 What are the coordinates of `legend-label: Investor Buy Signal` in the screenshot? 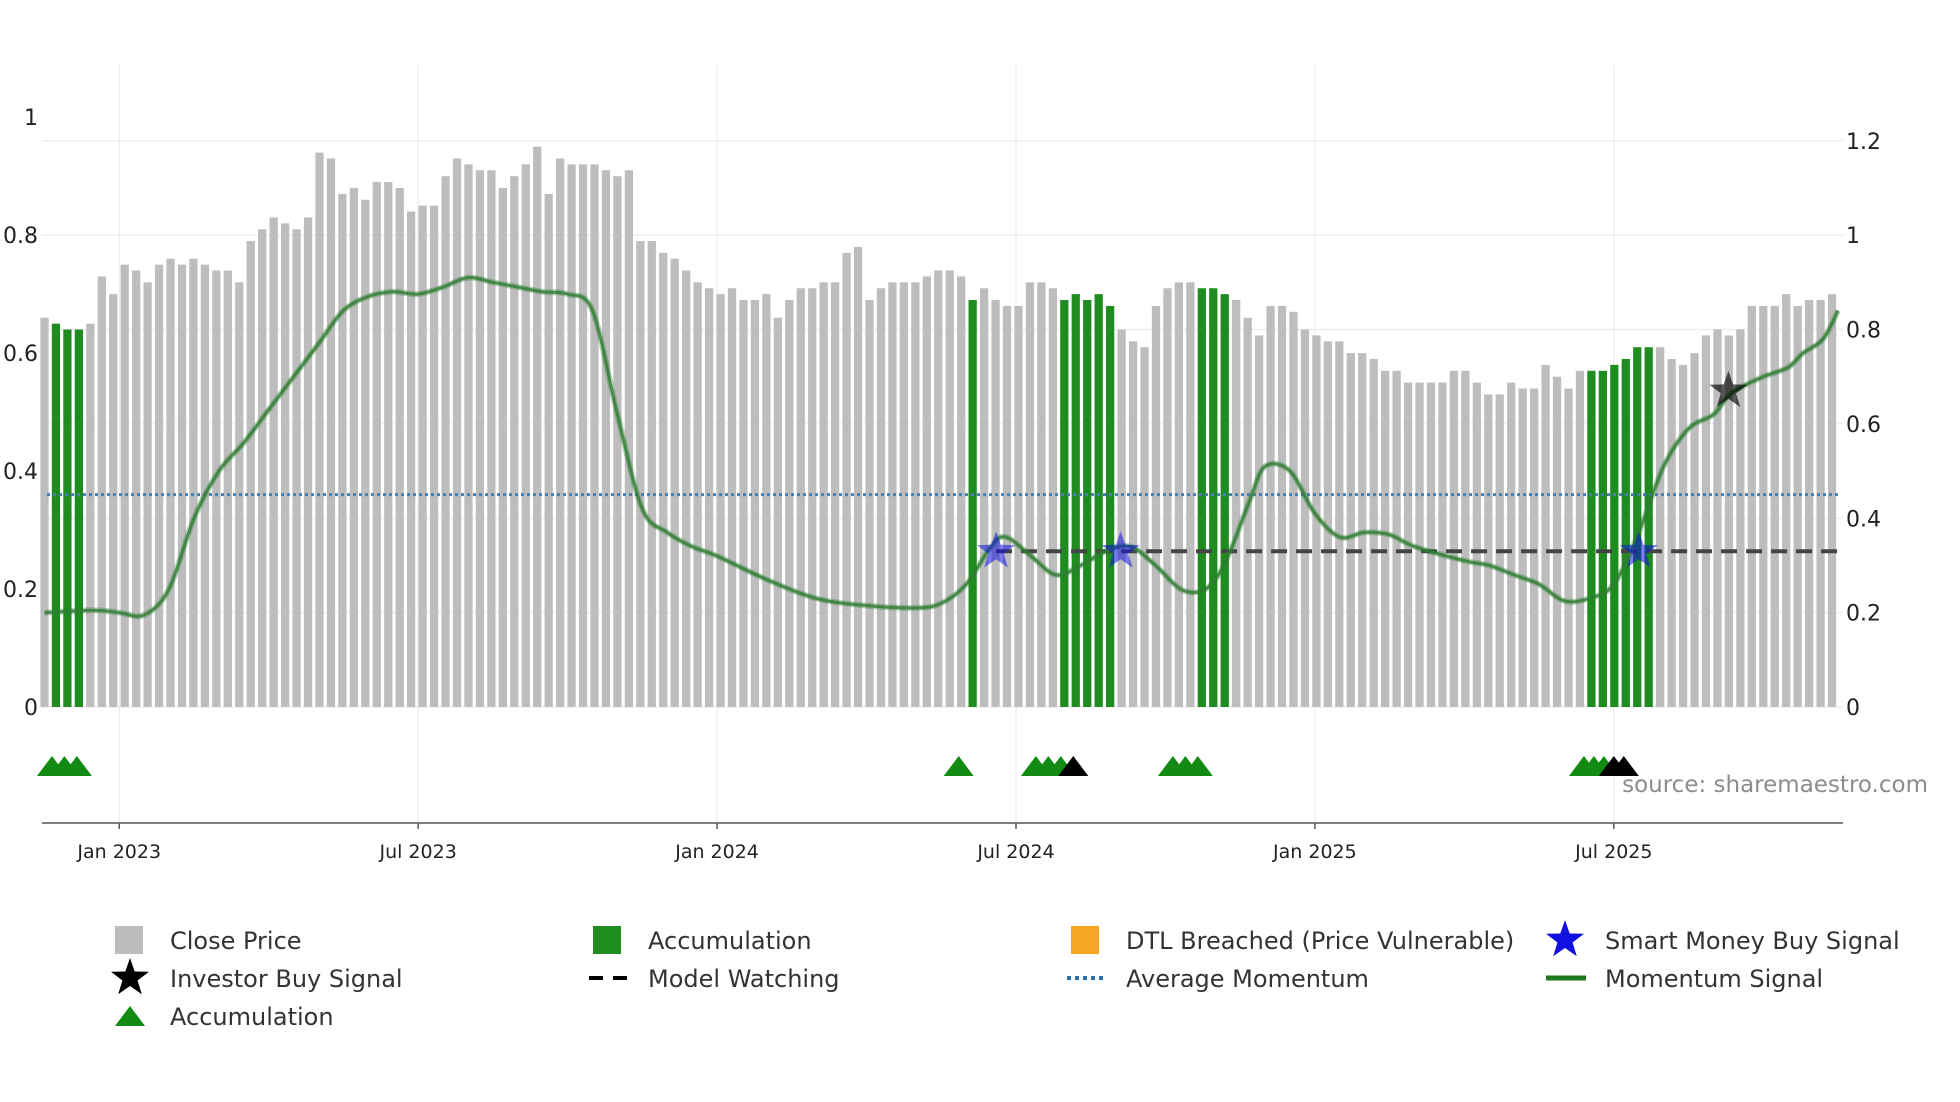 It's located at (286, 979).